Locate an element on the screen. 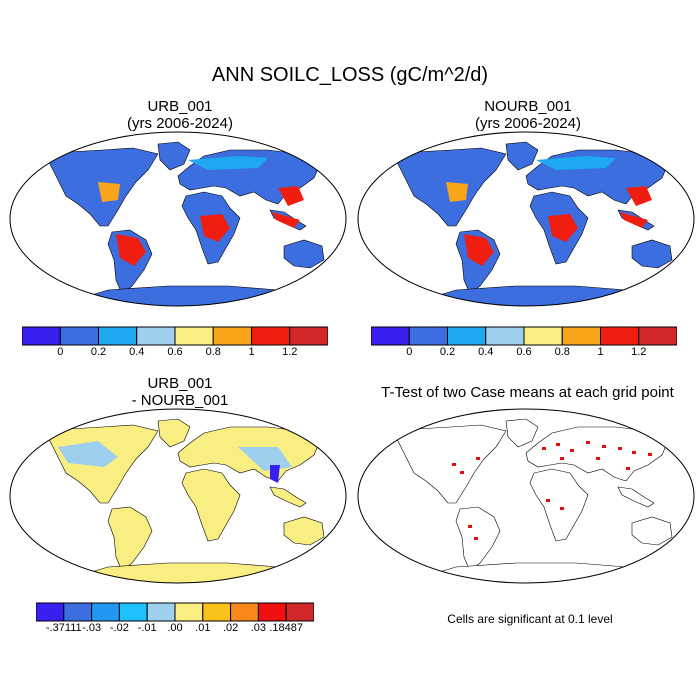 The width and height of the screenshot is (700, 700). map-ttest is located at coordinates (526, 496).